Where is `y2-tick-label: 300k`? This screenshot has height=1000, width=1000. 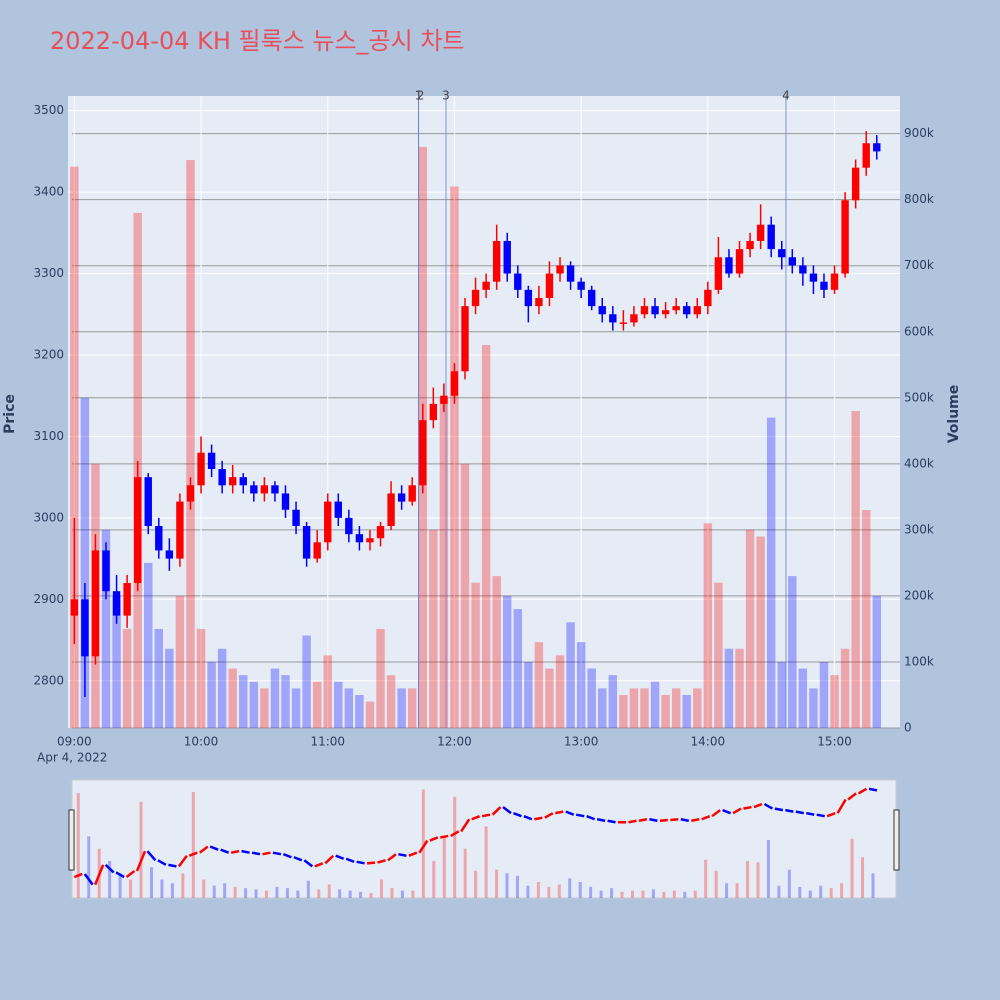
y2-tick-label: 300k is located at coordinates (919, 529).